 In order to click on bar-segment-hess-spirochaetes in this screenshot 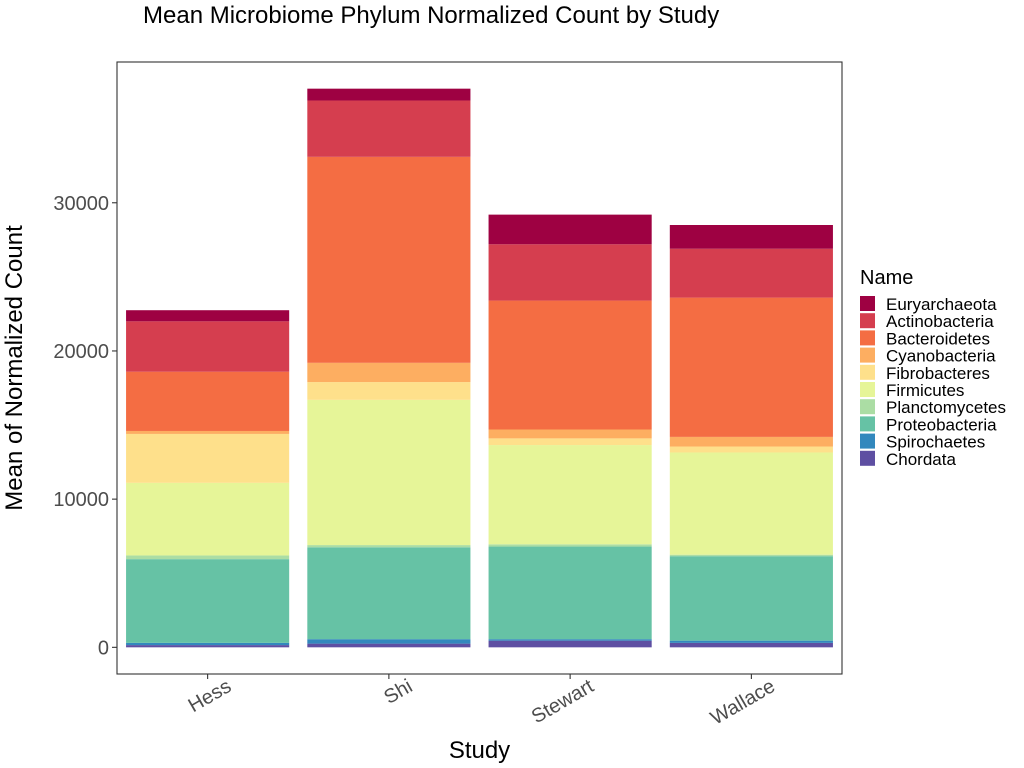, I will do `click(208, 644)`.